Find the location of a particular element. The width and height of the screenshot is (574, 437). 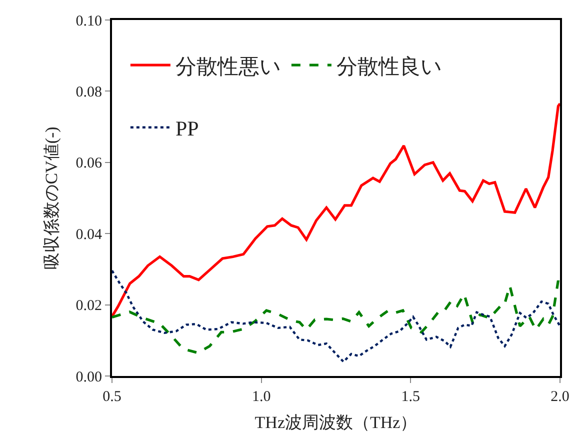

y-tick-label: 0.08 is located at coordinates (89, 92).